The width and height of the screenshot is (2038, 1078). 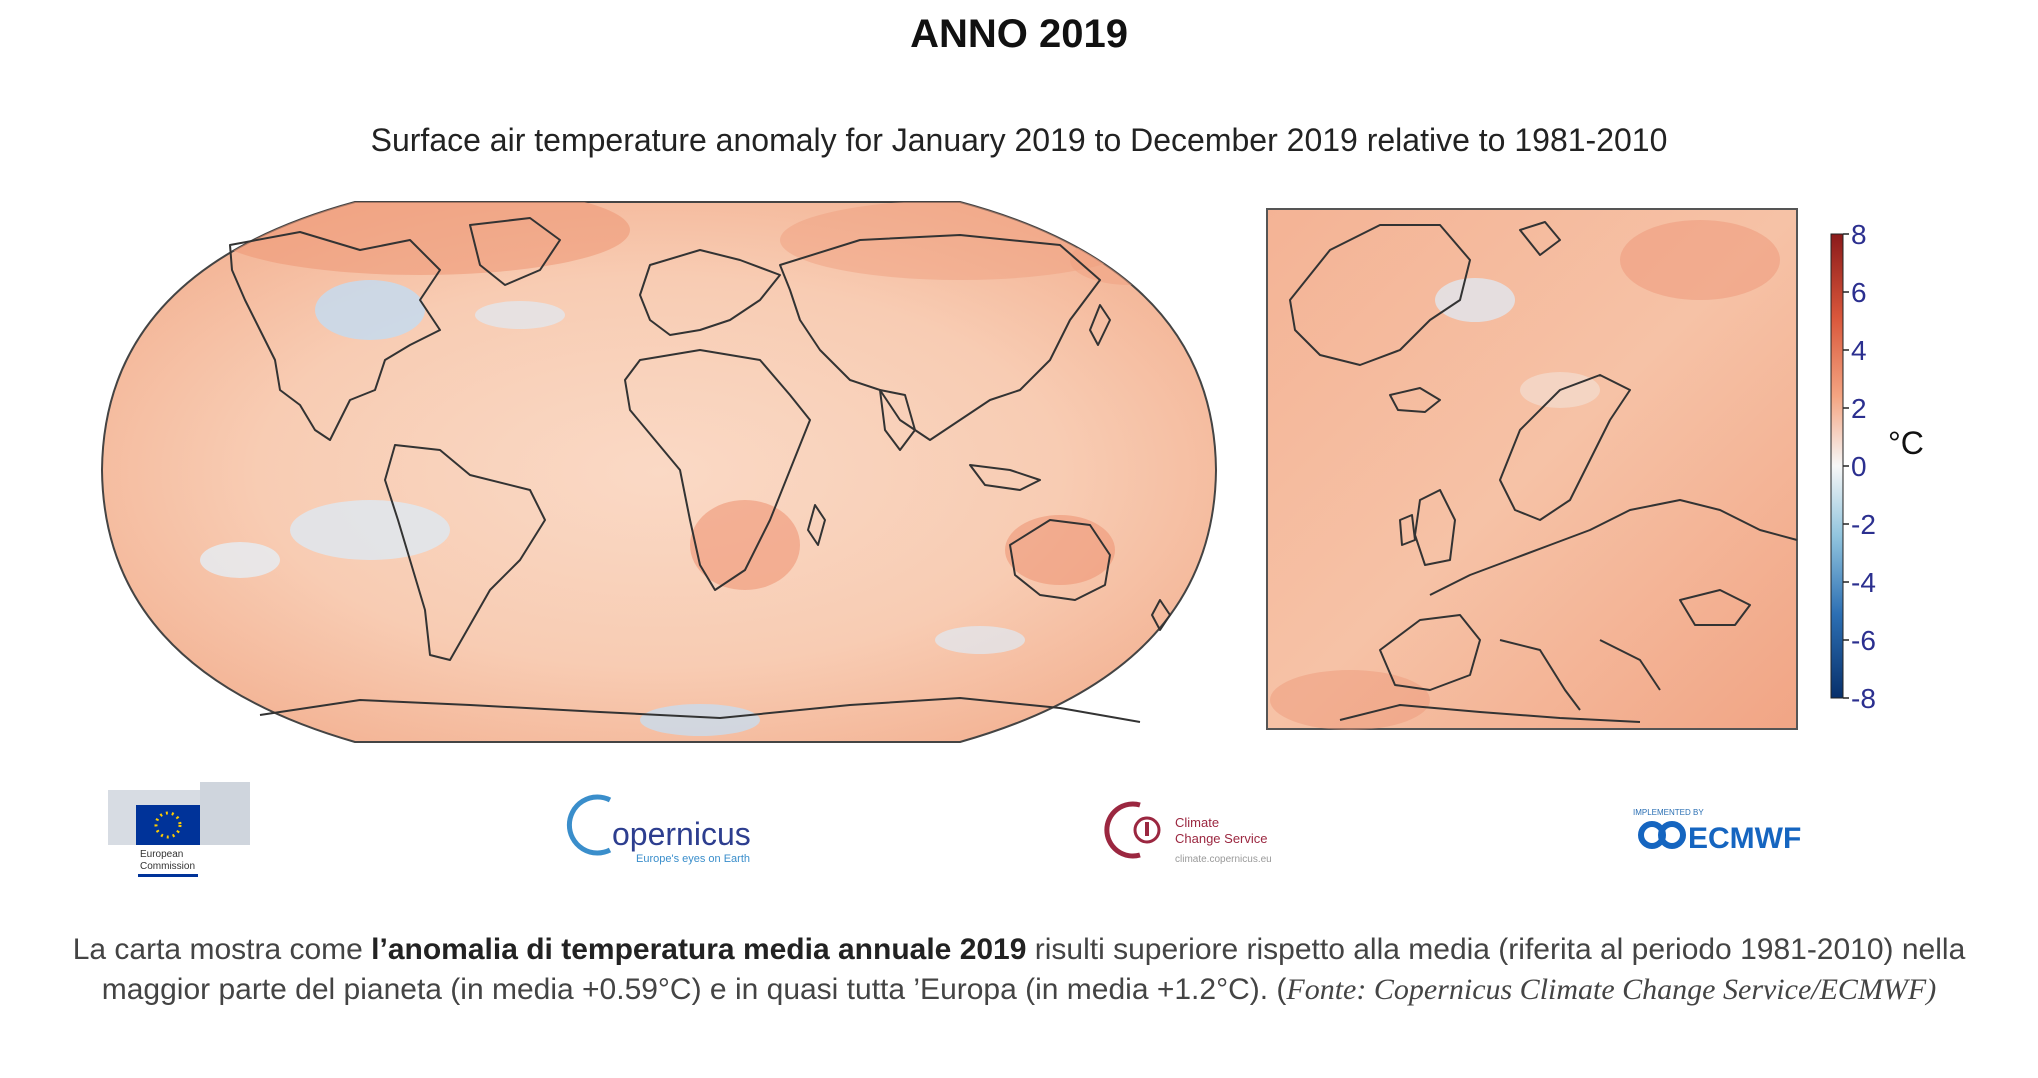 What do you see at coordinates (1877, 466) in the screenshot?
I see `colorbar: 8 6 4 2 0 -2 -4 -6 -8 °C` at bounding box center [1877, 466].